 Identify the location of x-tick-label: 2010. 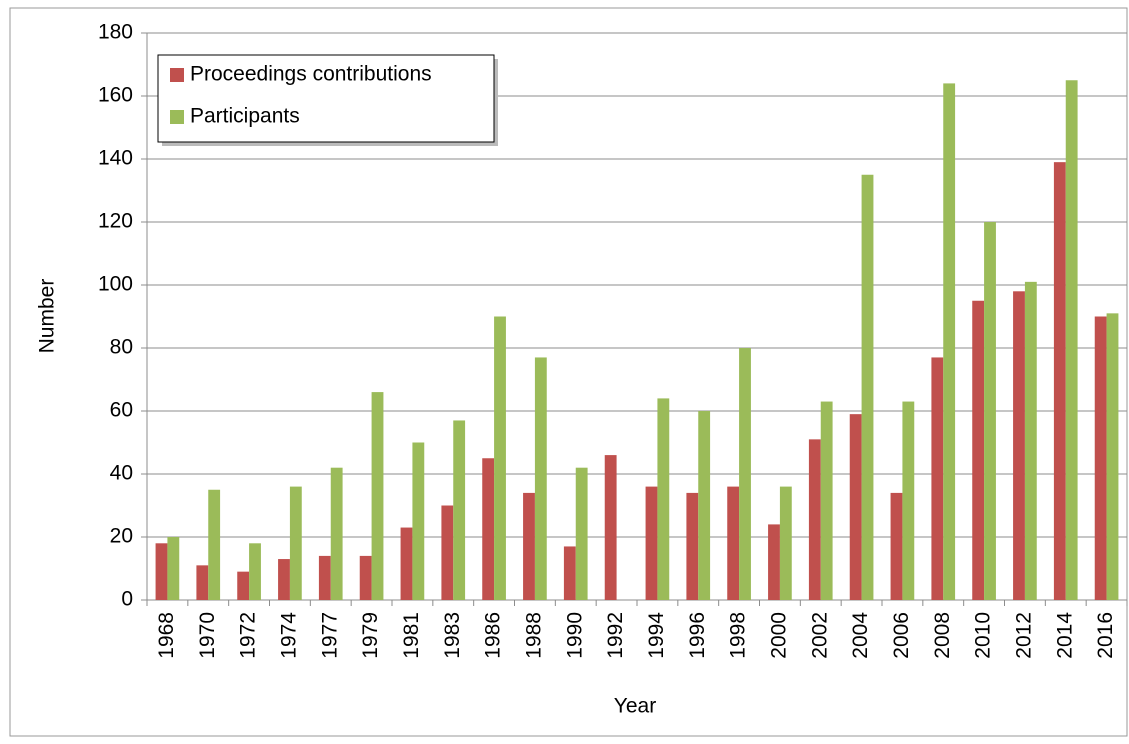
(983, 635).